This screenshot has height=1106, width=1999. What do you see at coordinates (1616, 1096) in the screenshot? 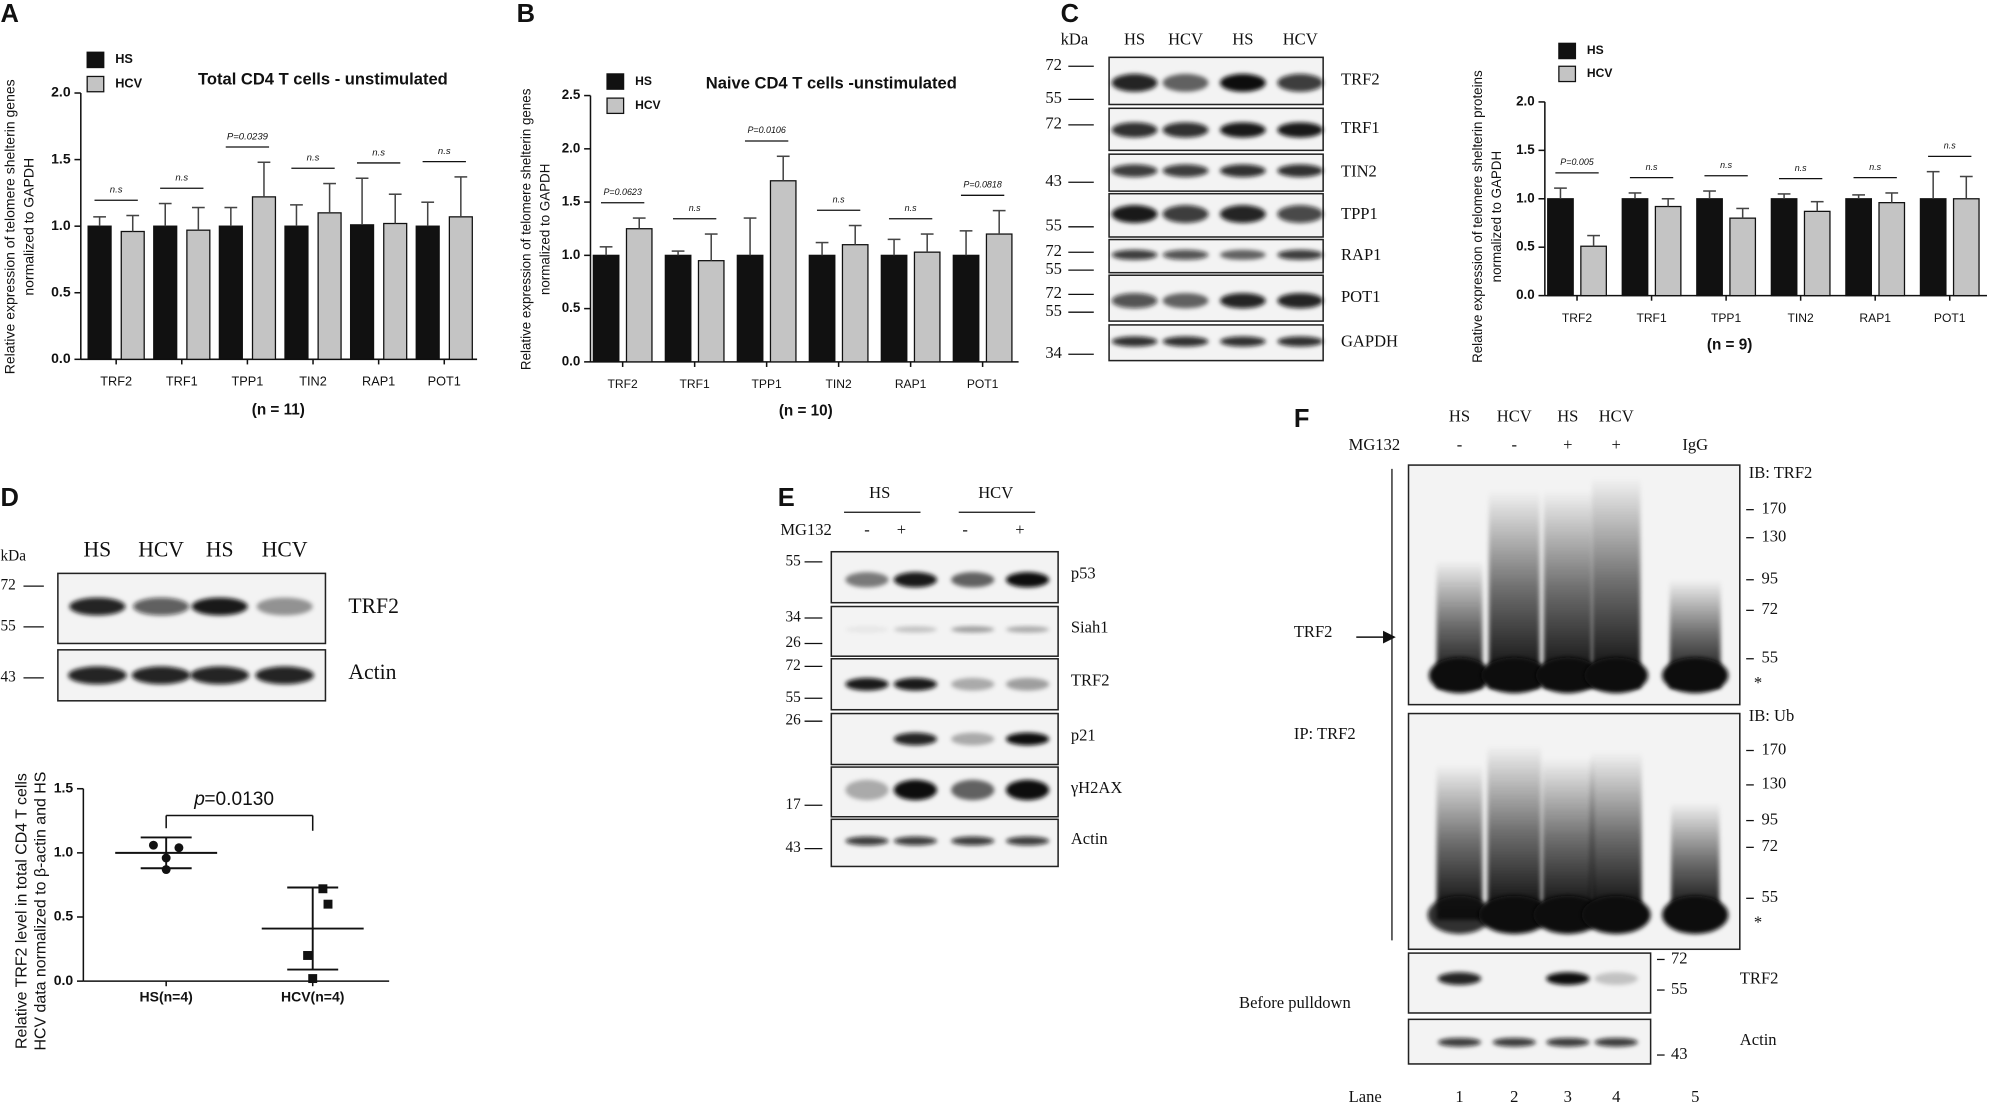
I see `lane-number: 4` at bounding box center [1616, 1096].